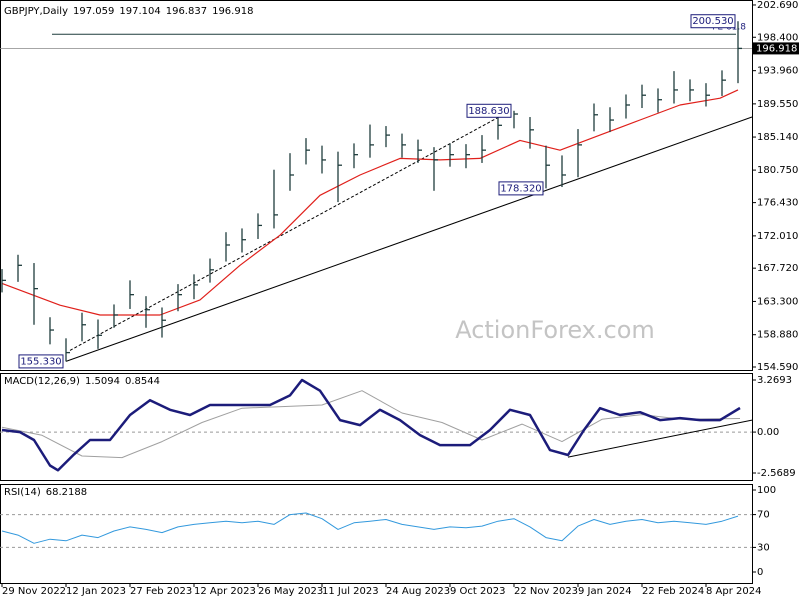  I want to click on header-part: MACD(12,26,9), so click(42, 381).